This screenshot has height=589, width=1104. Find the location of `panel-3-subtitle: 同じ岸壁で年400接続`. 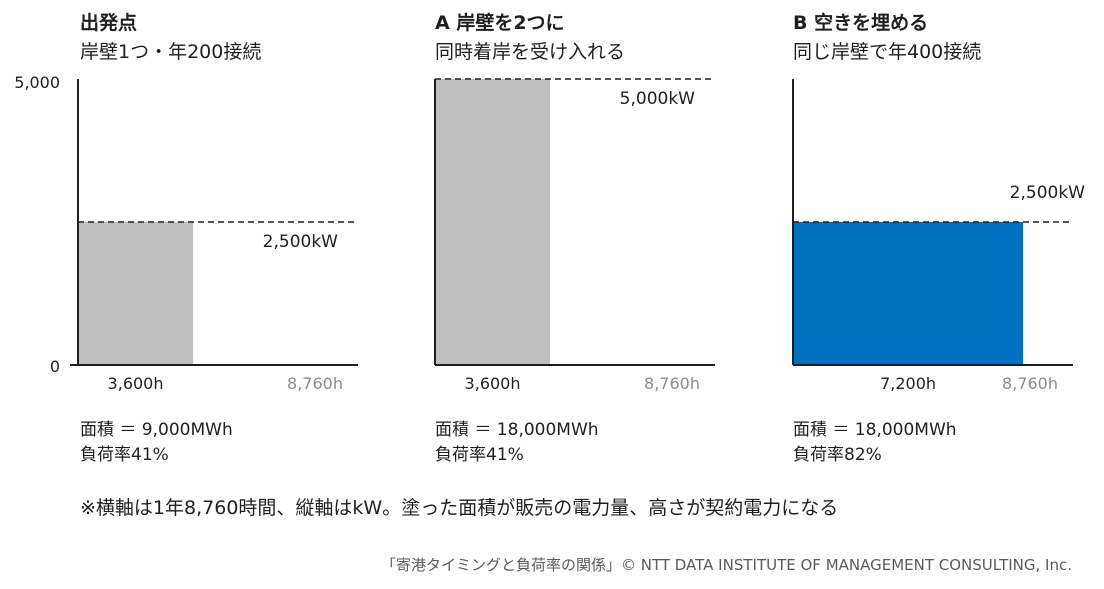

panel-3-subtitle: 同じ岸壁で年400接続 is located at coordinates (887, 52).